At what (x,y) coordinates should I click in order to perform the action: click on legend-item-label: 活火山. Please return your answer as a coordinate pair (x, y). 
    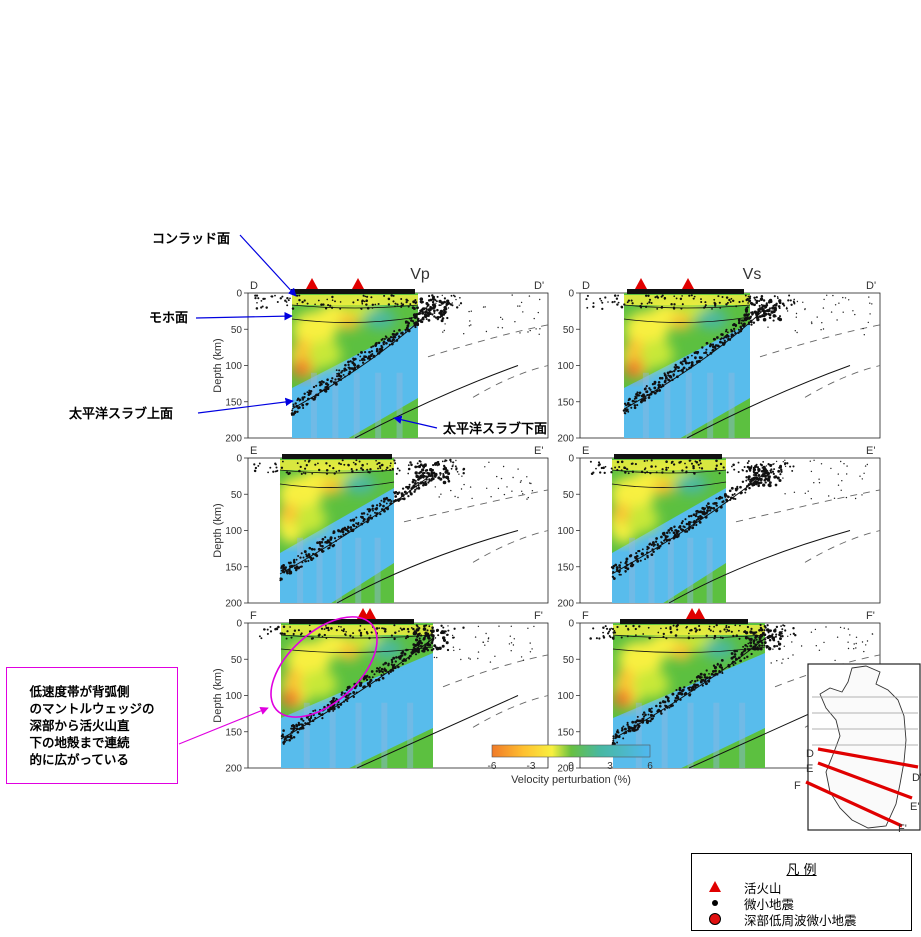
    Looking at the image, I should click on (763, 888).